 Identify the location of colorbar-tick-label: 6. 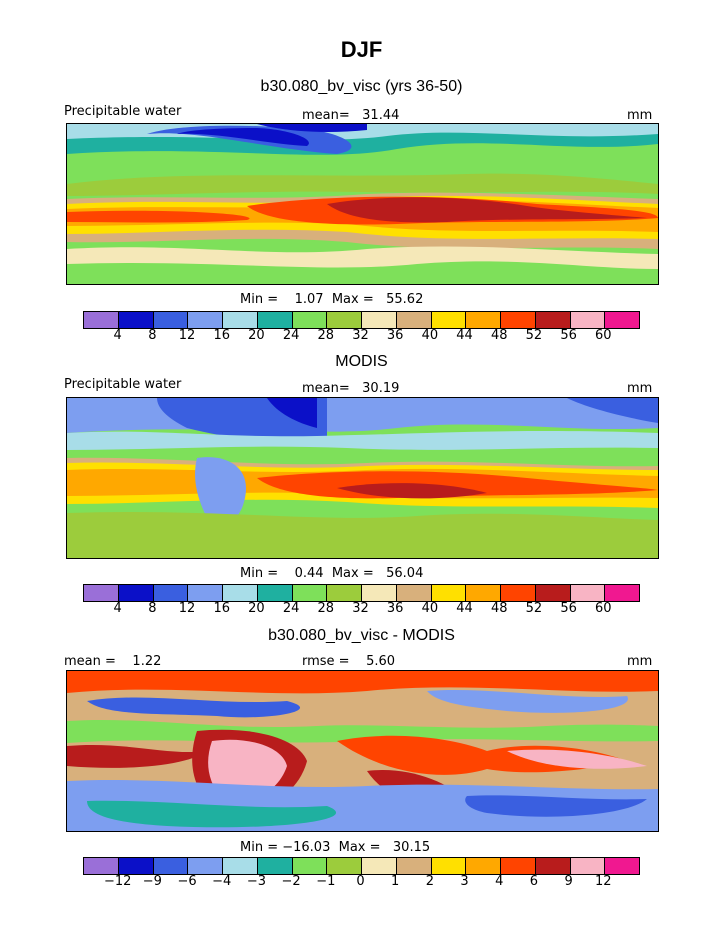
(534, 881).